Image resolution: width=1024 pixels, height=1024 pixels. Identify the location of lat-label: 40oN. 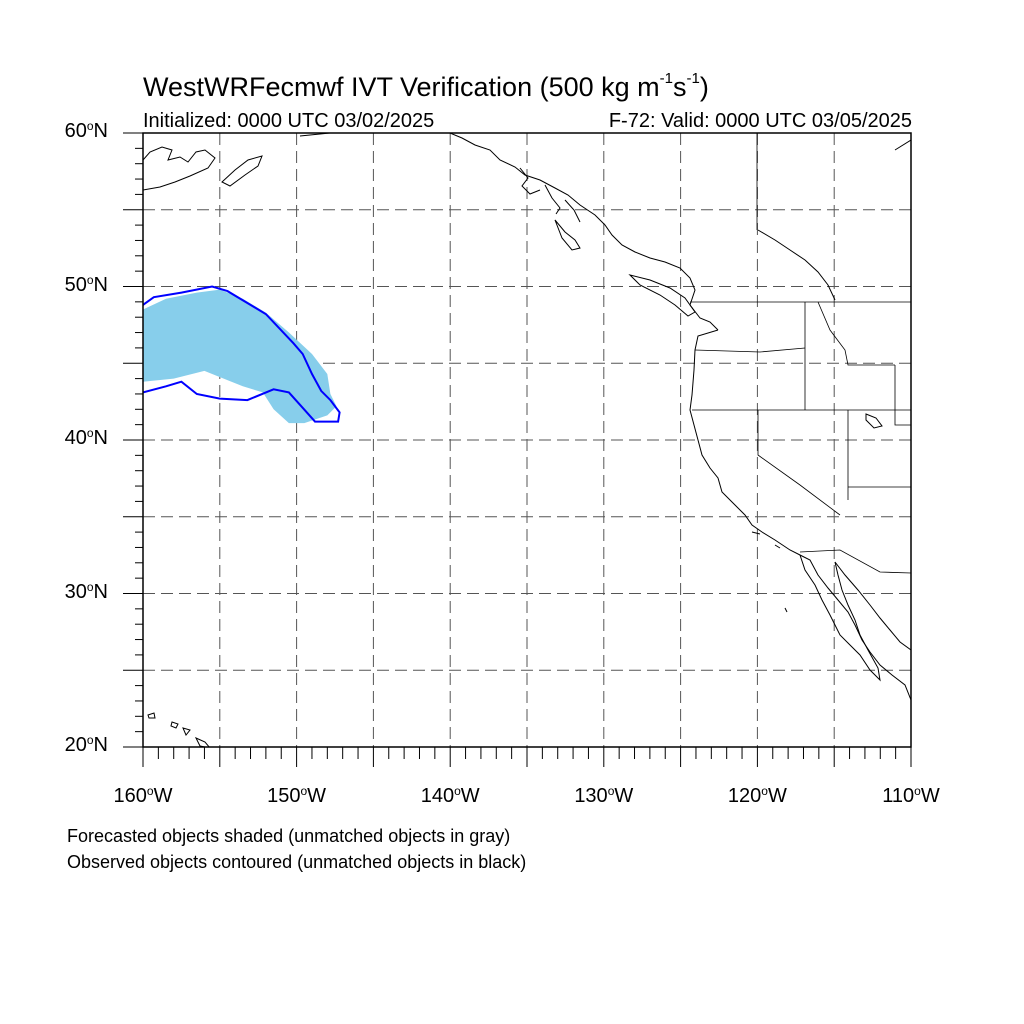
(86, 437).